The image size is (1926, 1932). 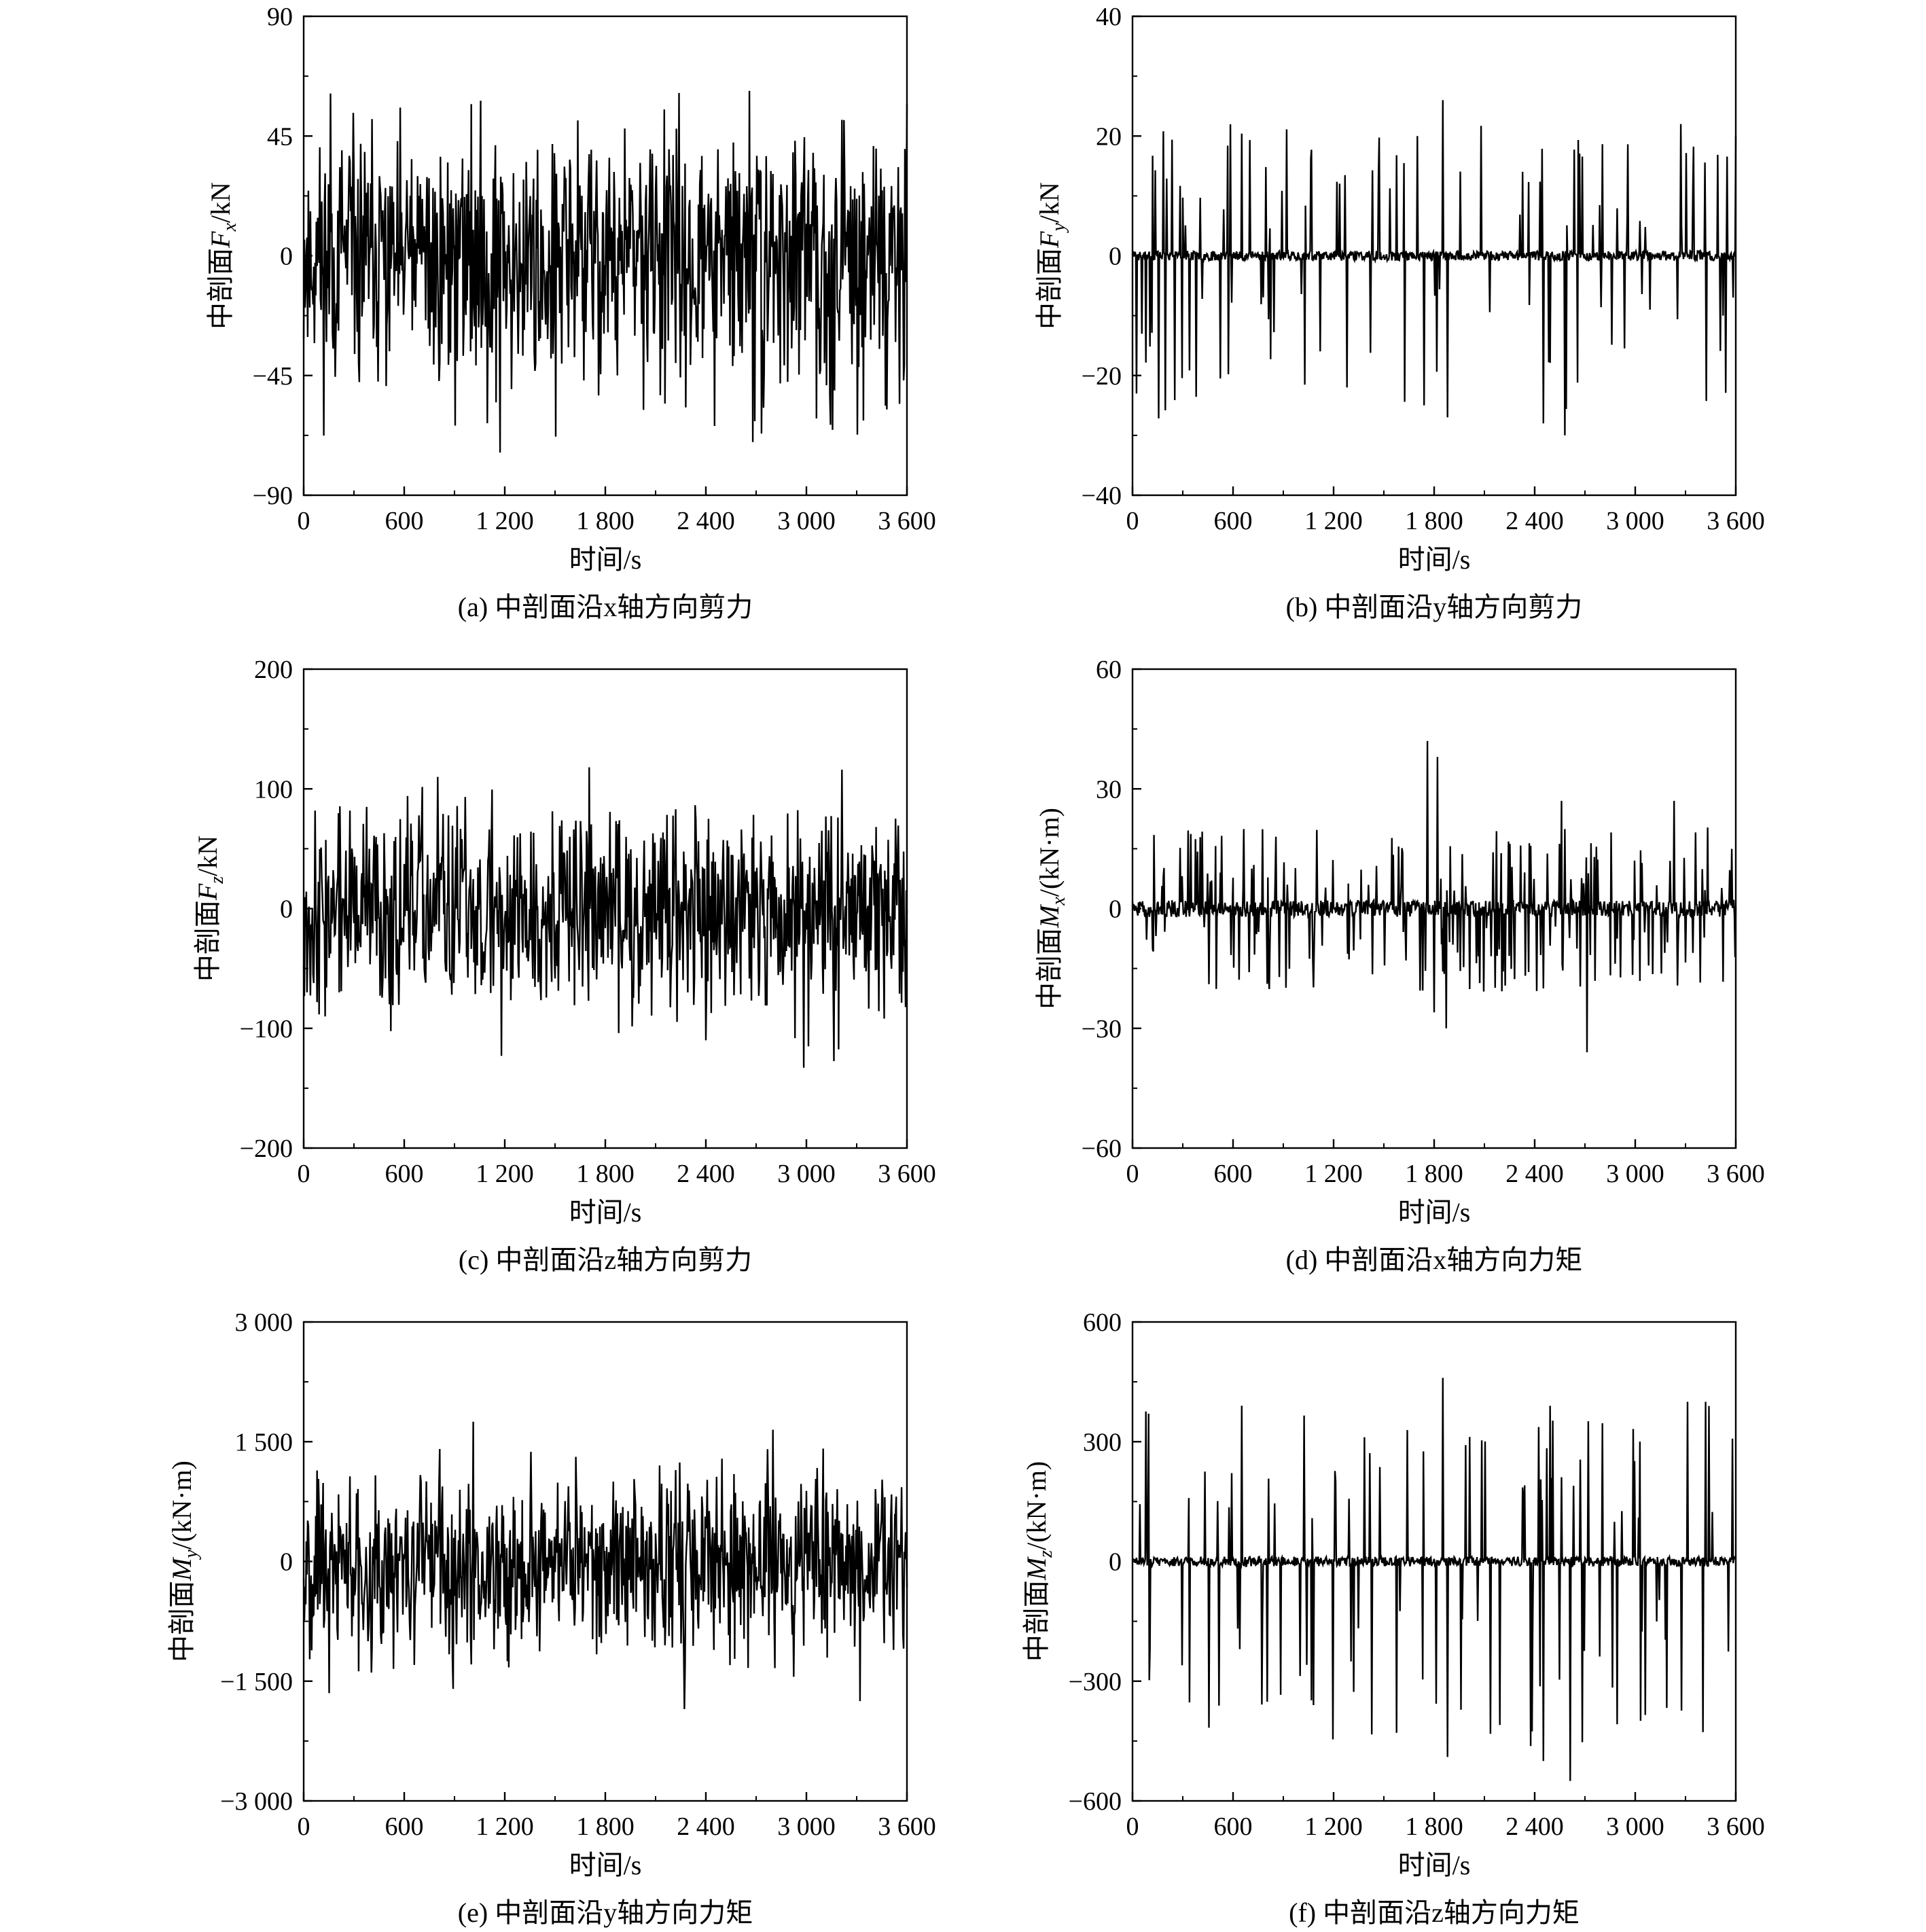 What do you see at coordinates (1102, 1148) in the screenshot?
I see `y-tick-label: −60` at bounding box center [1102, 1148].